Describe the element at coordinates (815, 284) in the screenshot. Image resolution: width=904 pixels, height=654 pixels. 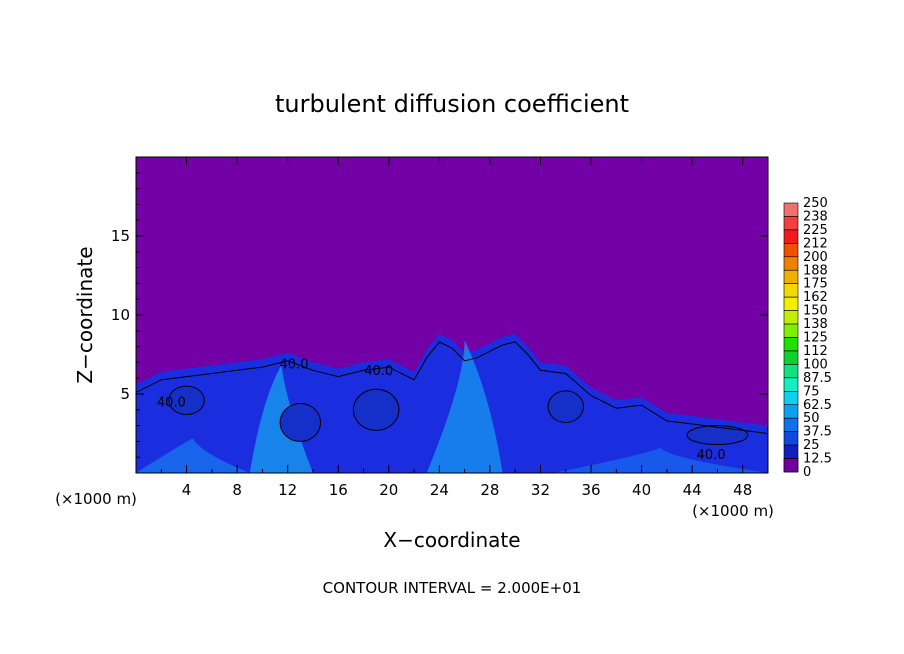
I see `colorbar-label: 175` at that location.